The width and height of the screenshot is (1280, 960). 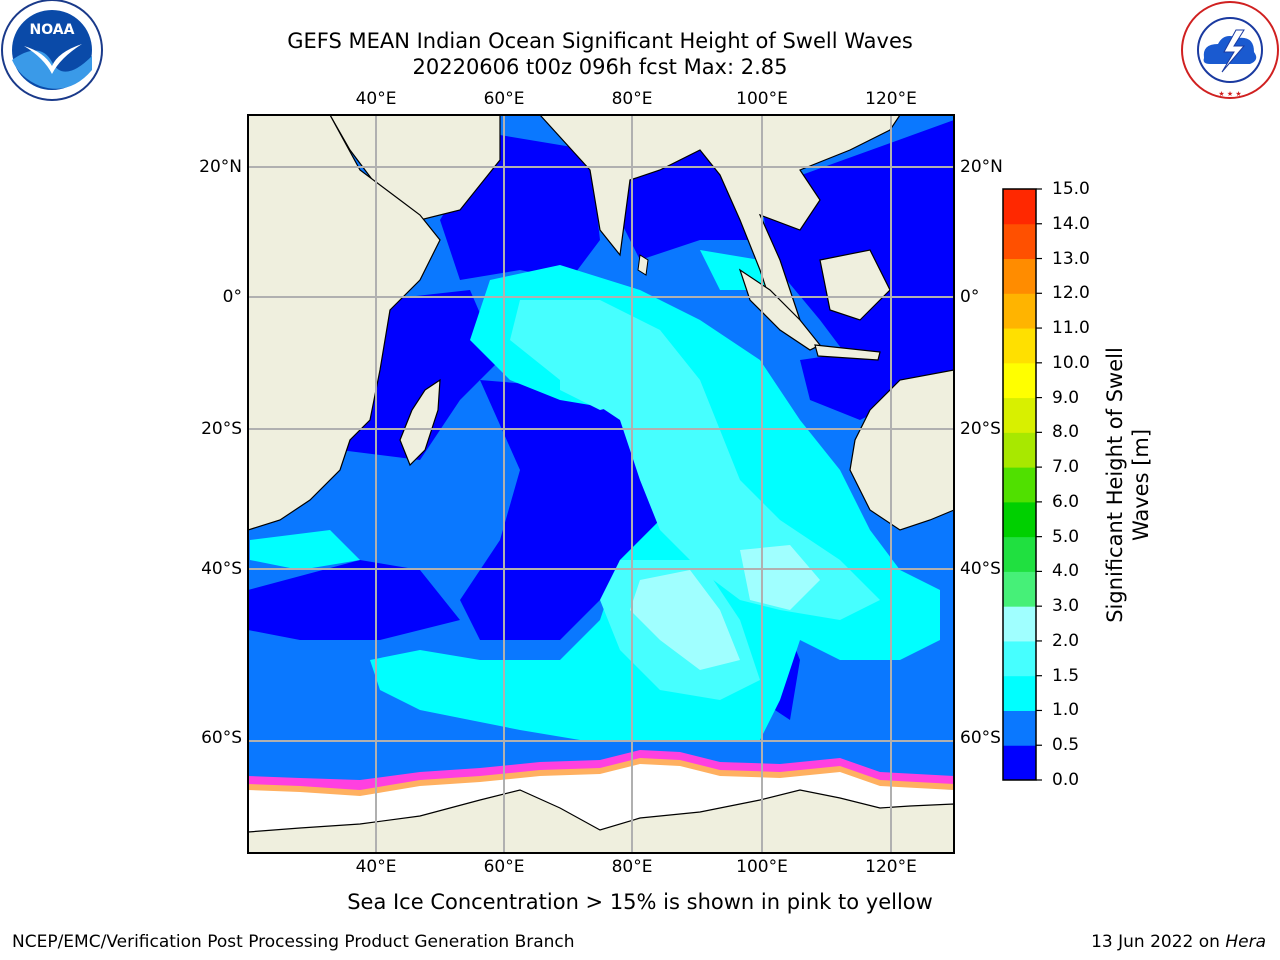 What do you see at coordinates (1066, 710) in the screenshot?
I see `colorbar-tick-label: 1.0` at bounding box center [1066, 710].